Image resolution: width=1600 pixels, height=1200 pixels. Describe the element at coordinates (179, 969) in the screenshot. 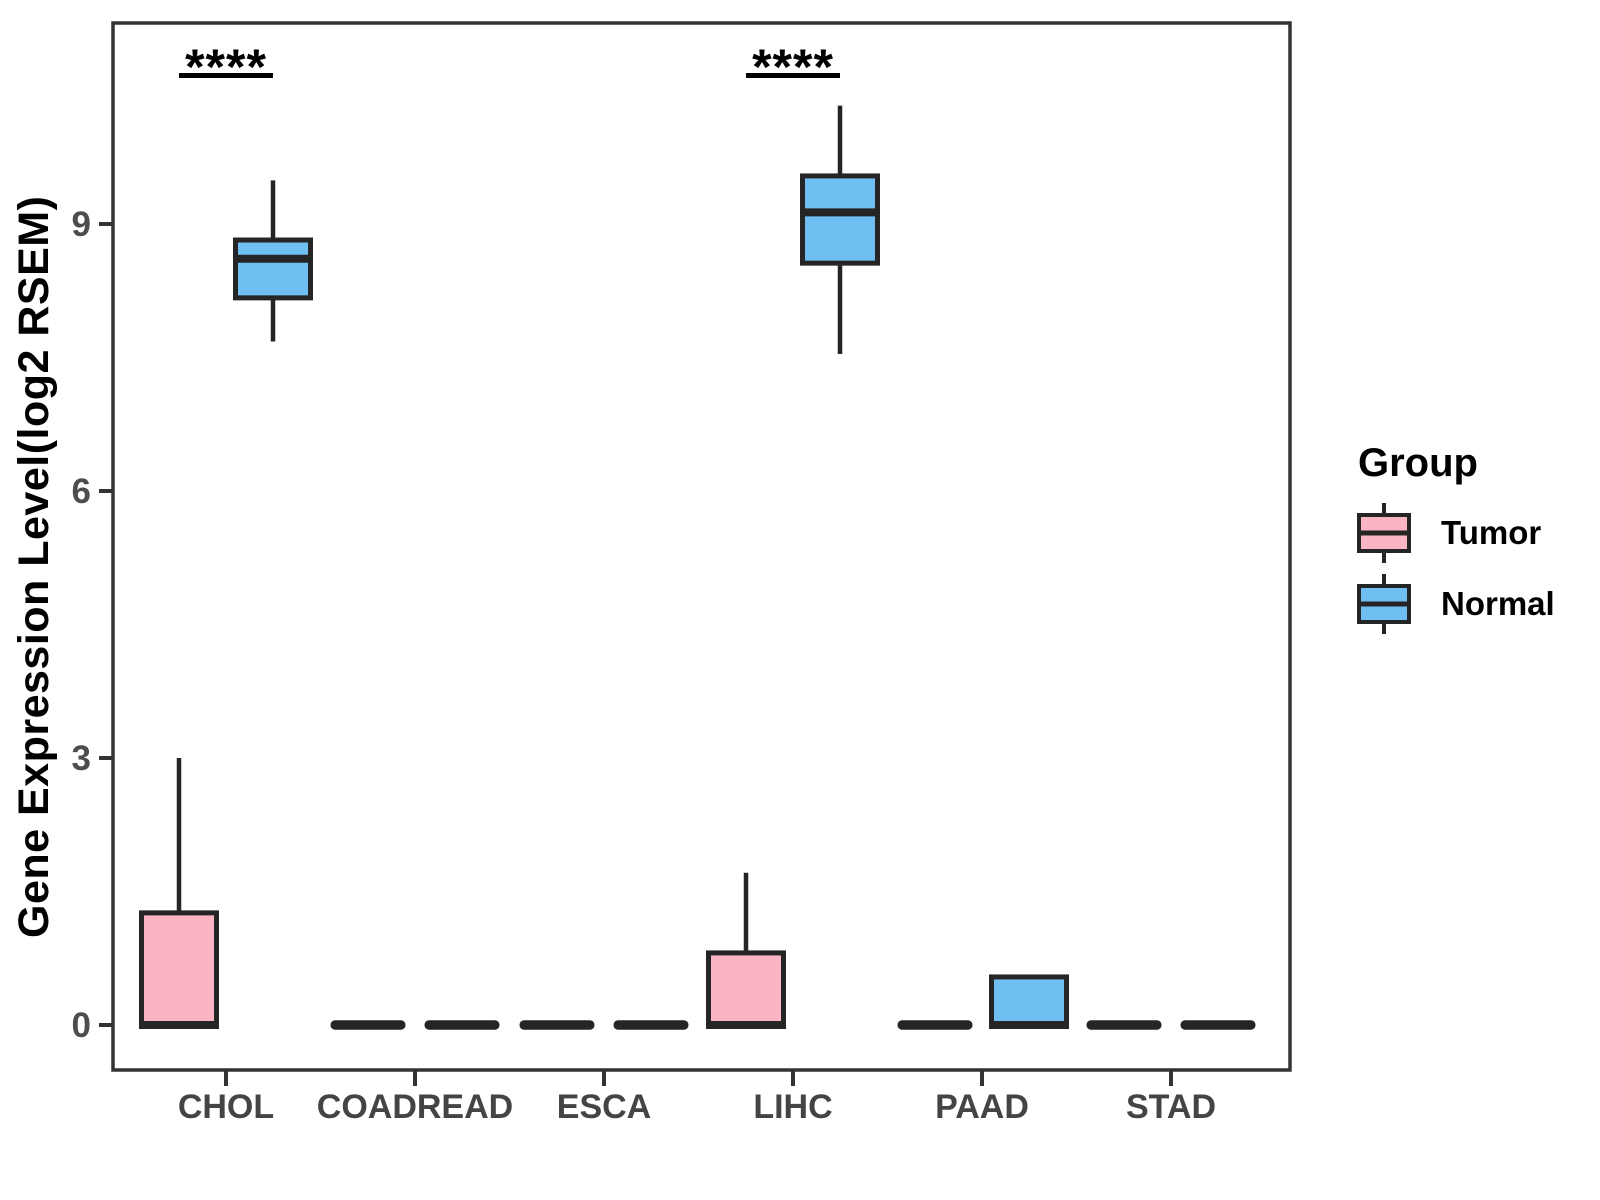

I see `boxplot-chol-tumor-box` at that location.